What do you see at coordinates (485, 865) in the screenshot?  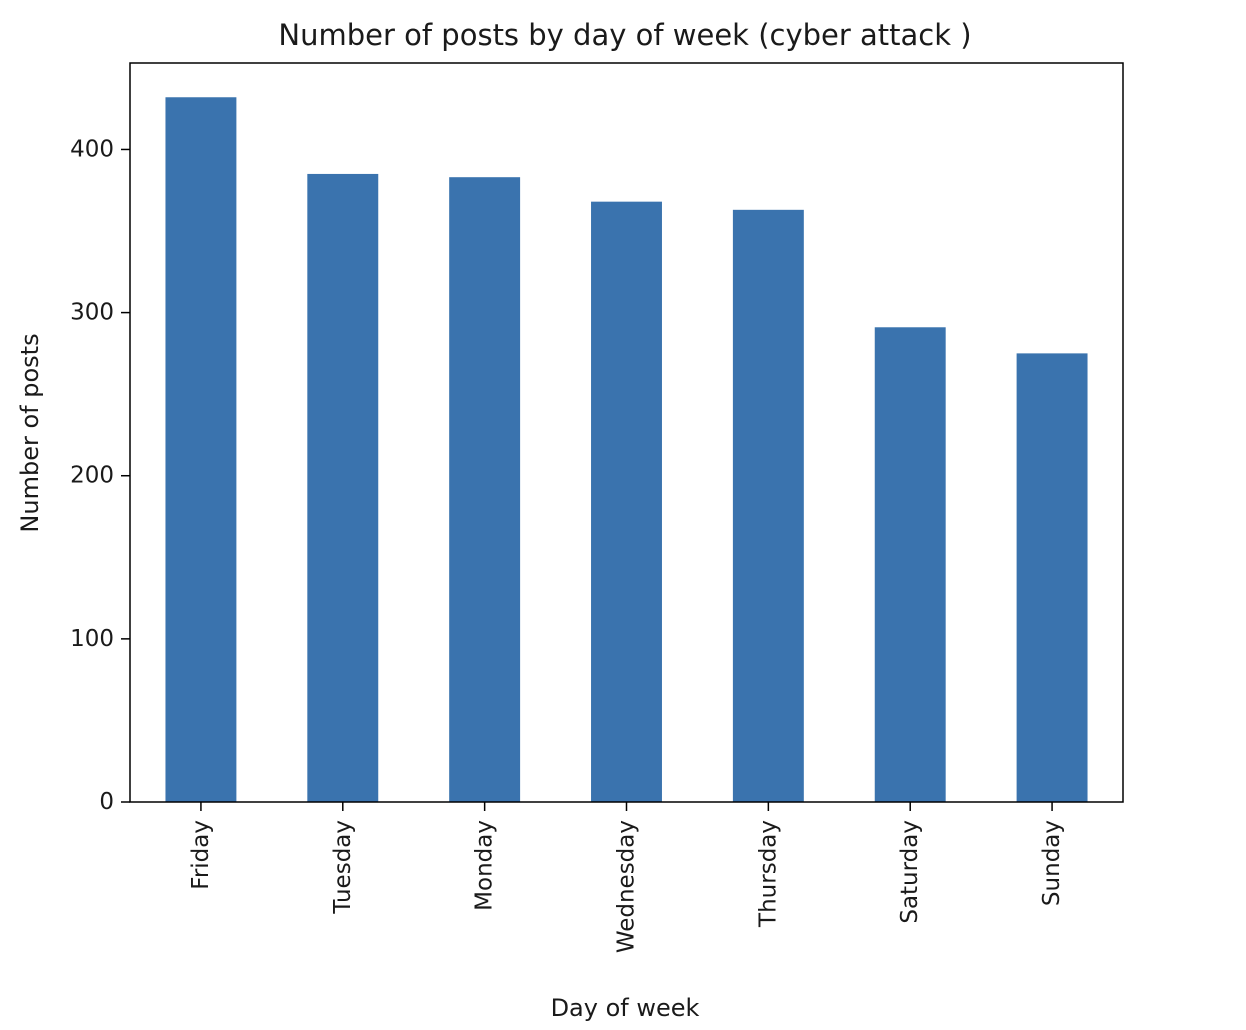 I see `x-tick-label-monday: Monday` at bounding box center [485, 865].